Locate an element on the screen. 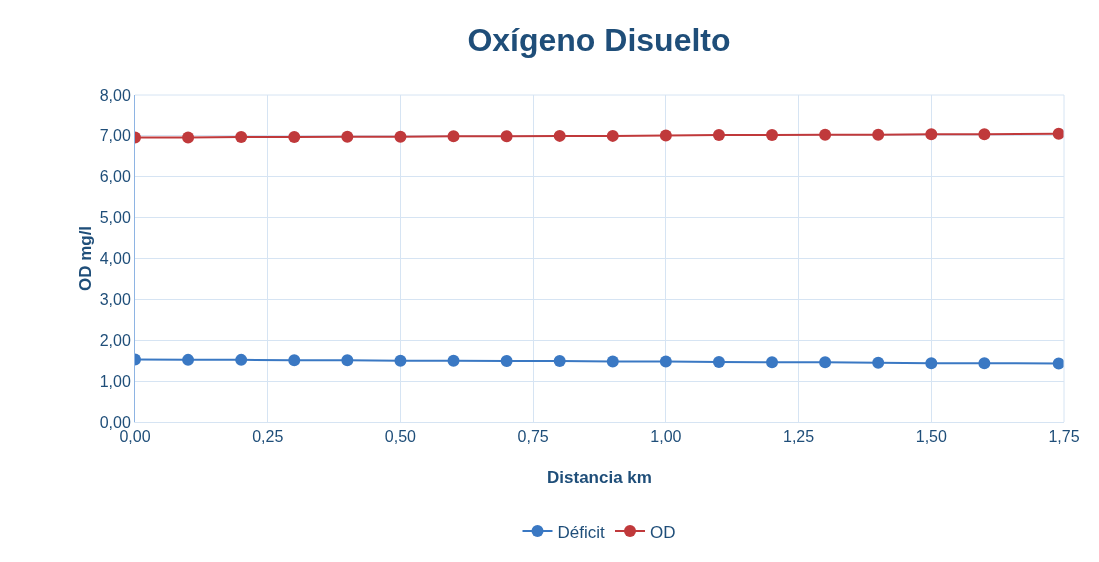 The image size is (1099, 562). x-tick-label: 0,00 is located at coordinates (135, 437).